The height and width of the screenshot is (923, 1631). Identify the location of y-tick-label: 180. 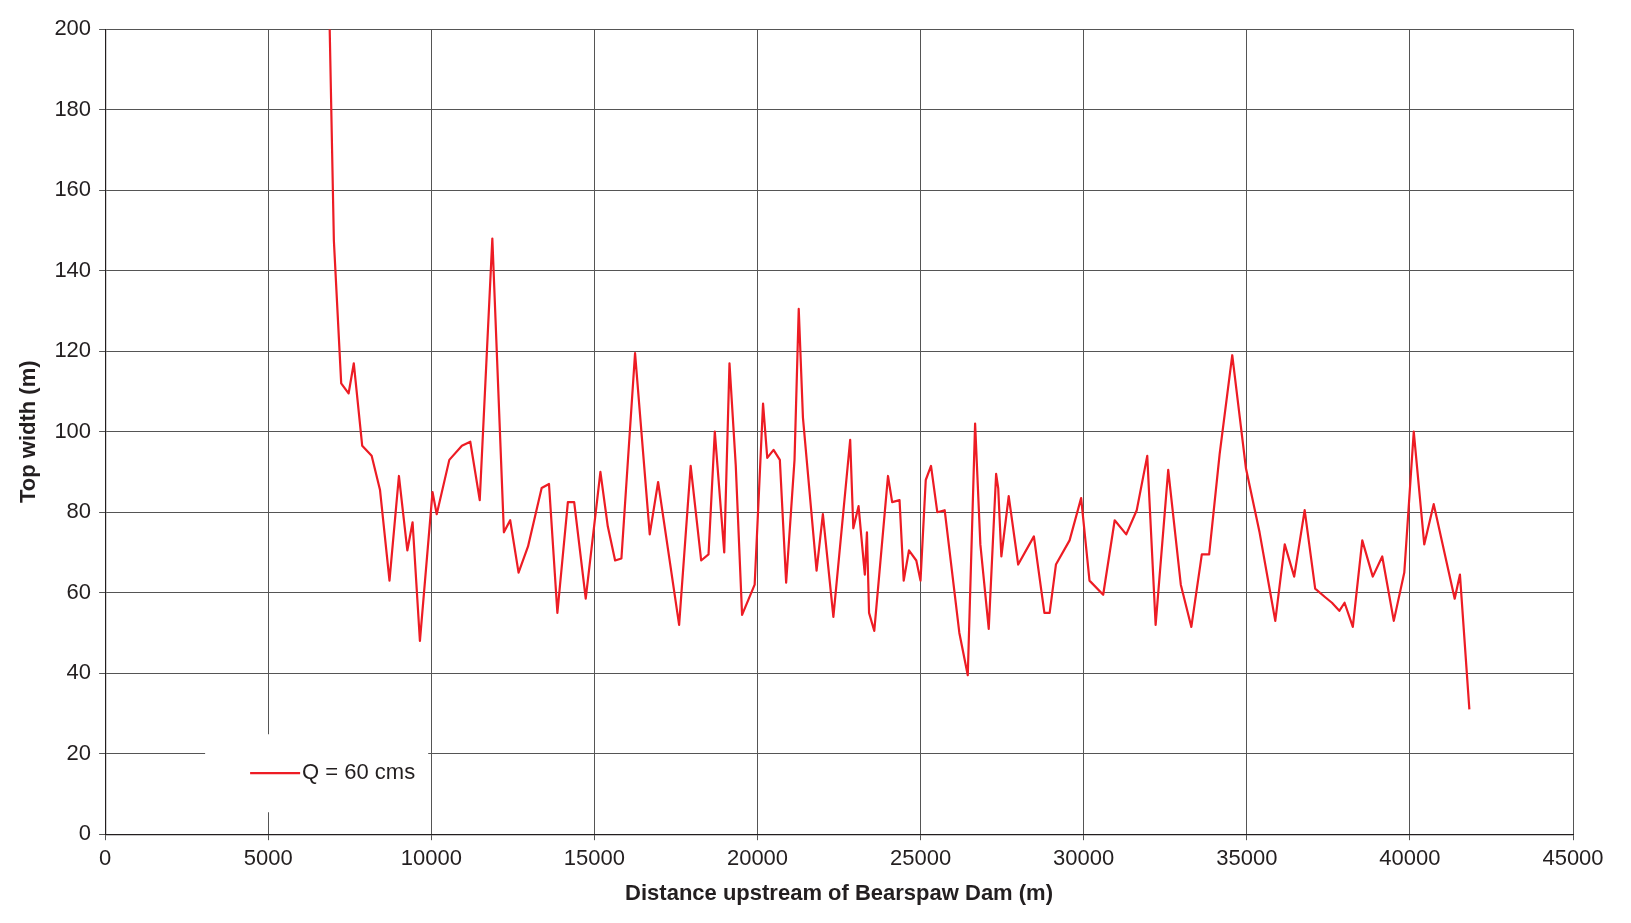
(73, 108).